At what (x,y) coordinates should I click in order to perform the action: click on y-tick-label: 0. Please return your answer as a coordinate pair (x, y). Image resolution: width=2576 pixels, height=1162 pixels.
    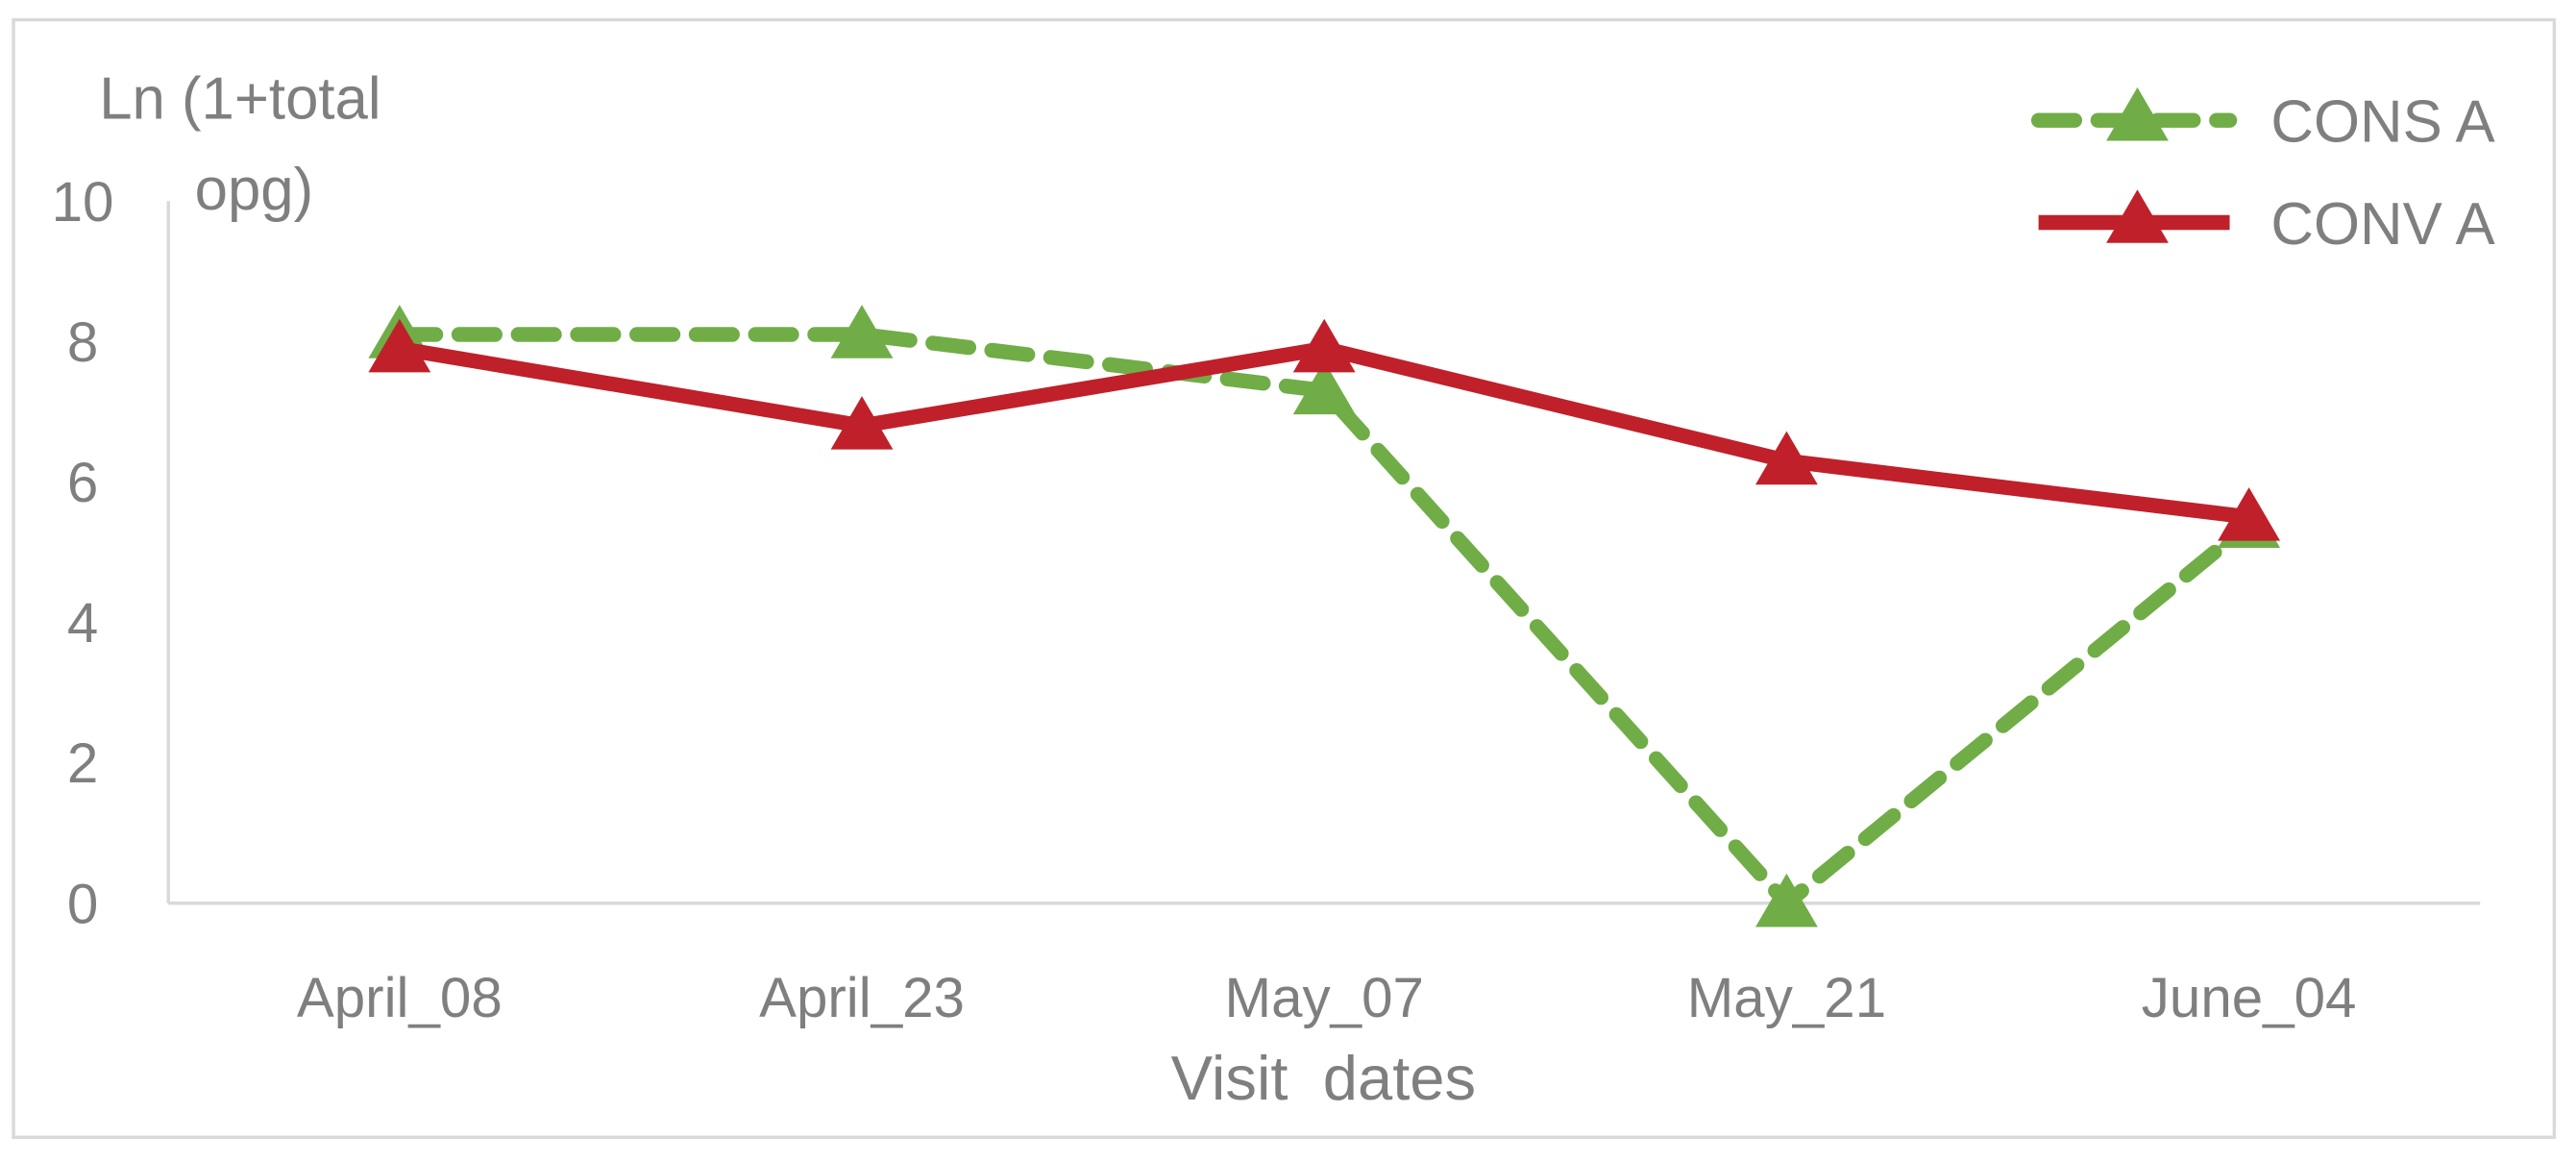
    Looking at the image, I should click on (82, 904).